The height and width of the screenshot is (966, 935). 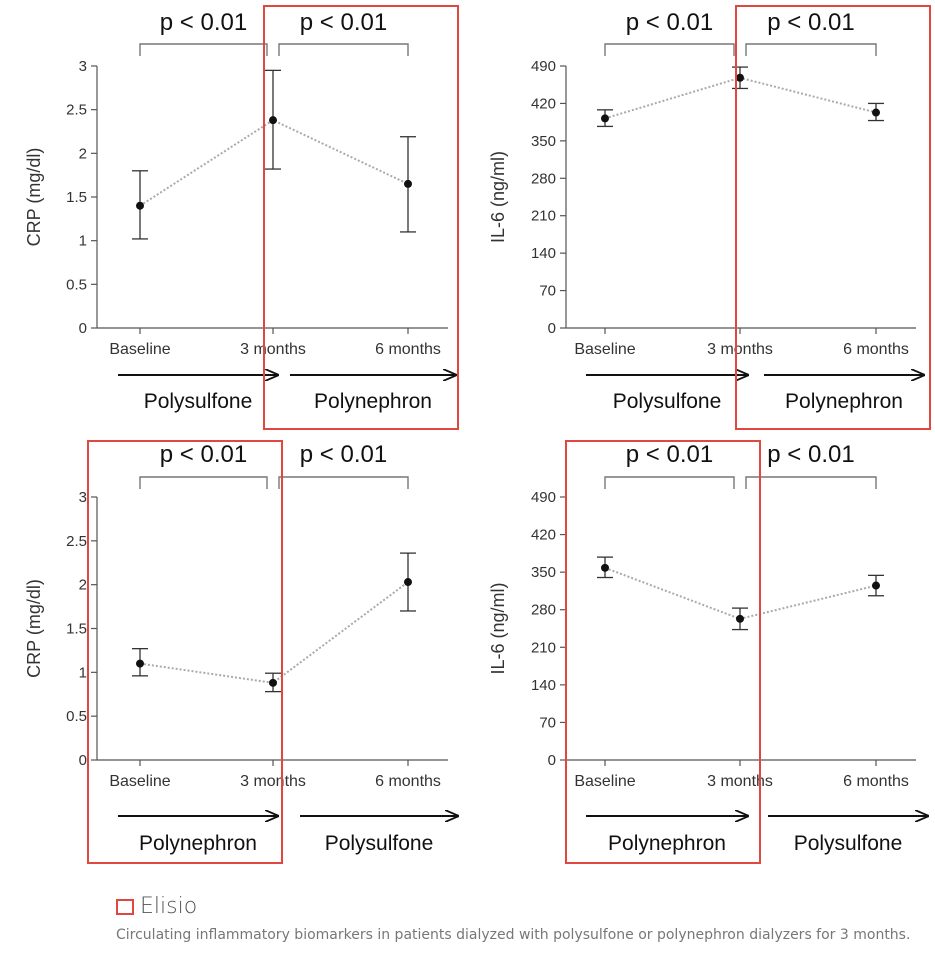 What do you see at coordinates (169, 906) in the screenshot?
I see `legend-label: Elisio` at bounding box center [169, 906].